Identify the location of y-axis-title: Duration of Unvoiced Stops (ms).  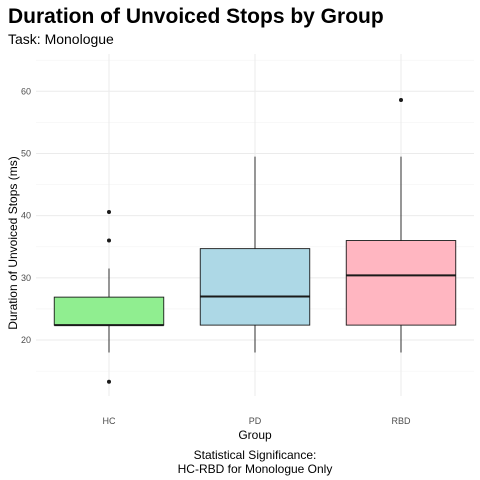
(13, 242).